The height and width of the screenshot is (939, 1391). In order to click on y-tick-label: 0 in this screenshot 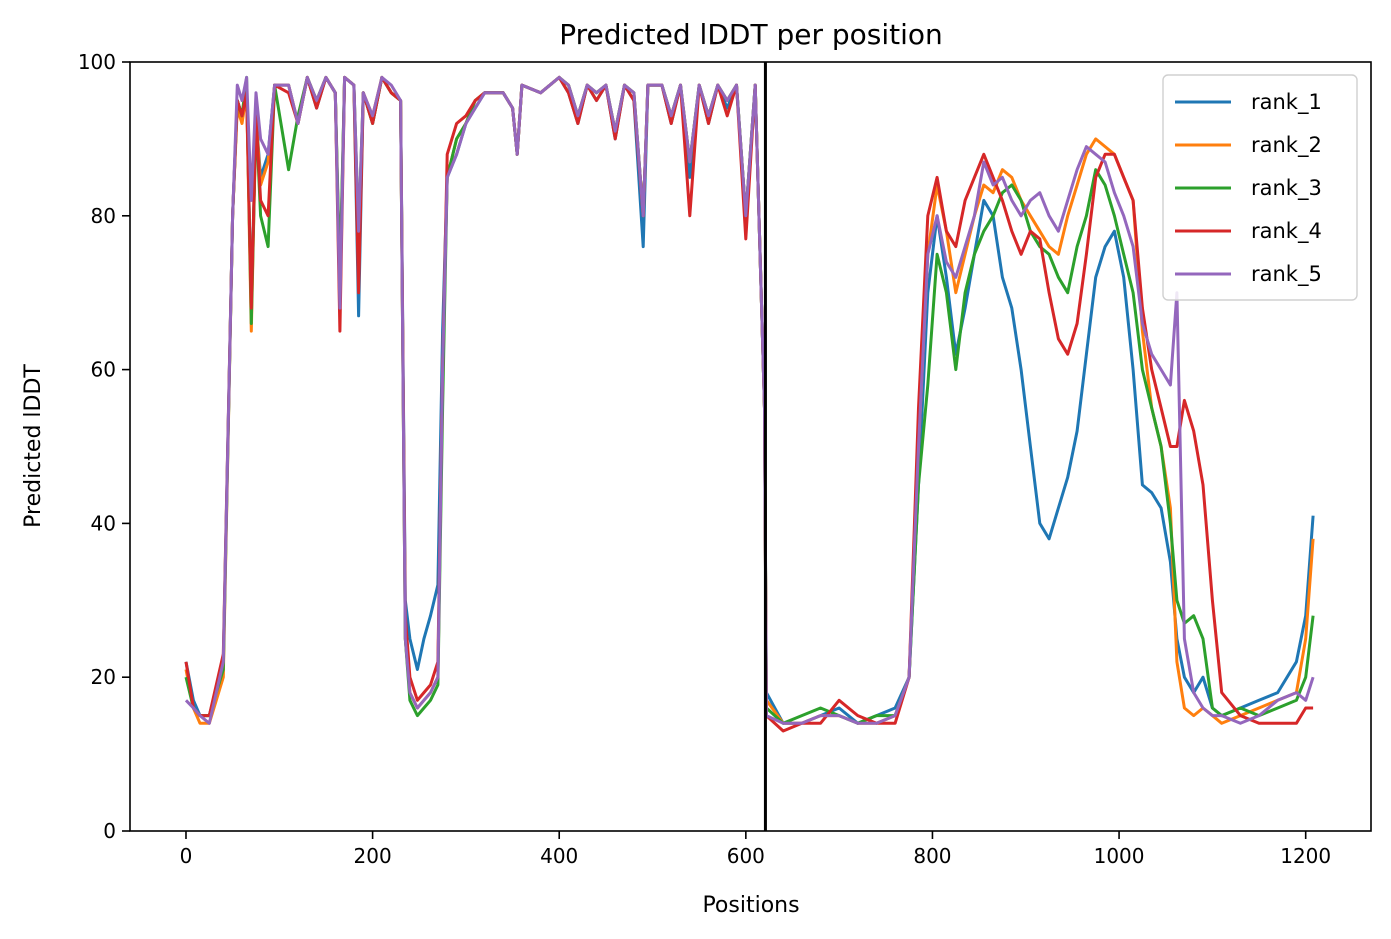, I will do `click(109, 831)`.